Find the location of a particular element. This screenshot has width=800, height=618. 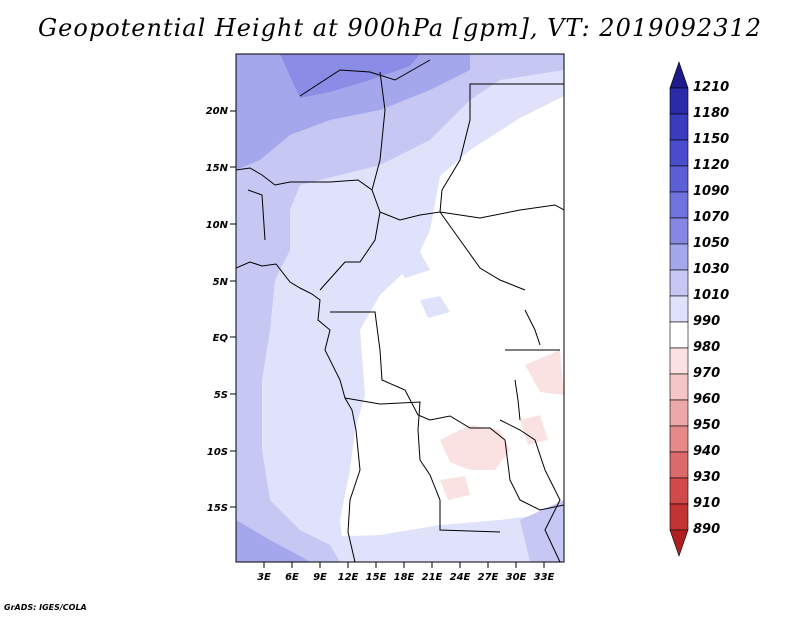

lat-label: 15N is located at coordinates (217, 168).